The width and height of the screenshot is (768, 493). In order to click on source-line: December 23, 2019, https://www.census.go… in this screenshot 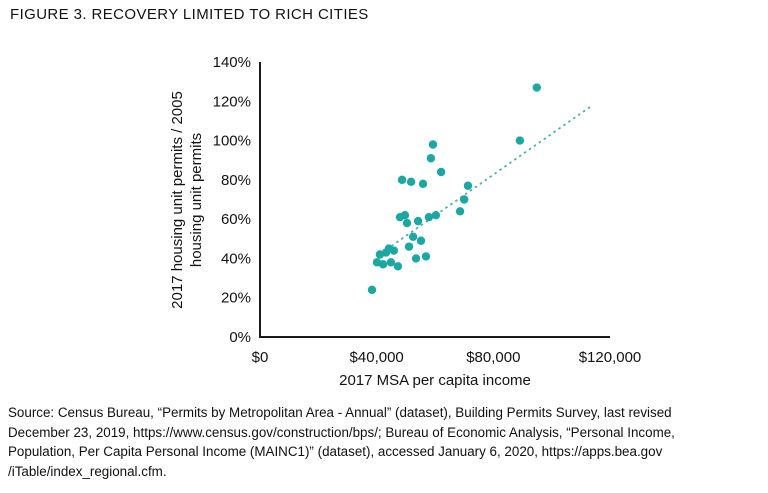, I will do `click(341, 432)`.